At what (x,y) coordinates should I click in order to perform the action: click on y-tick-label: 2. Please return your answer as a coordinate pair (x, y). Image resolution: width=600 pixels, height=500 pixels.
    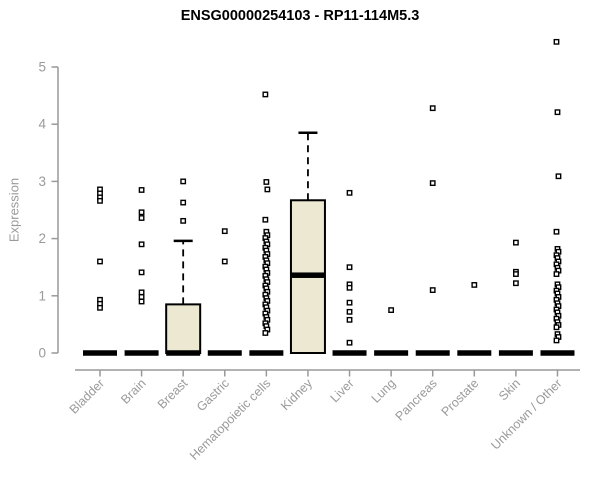
    Looking at the image, I should click on (42, 238).